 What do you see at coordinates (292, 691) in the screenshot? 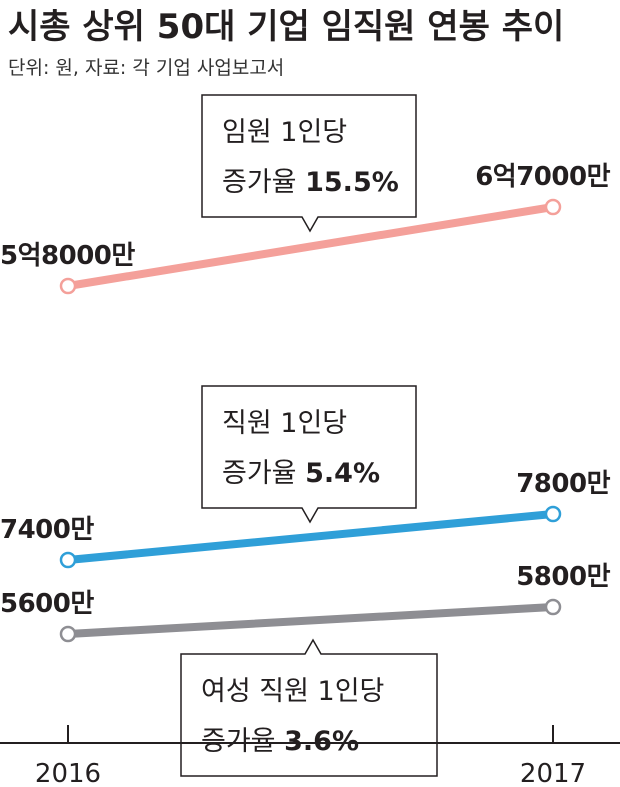
I see `callout-title-female: 여성 직원 1인당` at bounding box center [292, 691].